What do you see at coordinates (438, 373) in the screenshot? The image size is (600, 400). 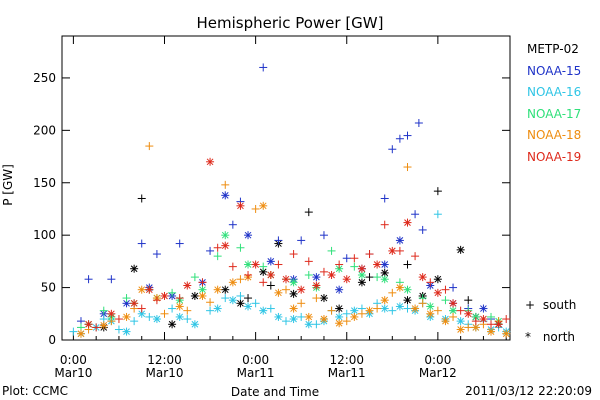 I see `x-tick-label-date: Mar12` at bounding box center [438, 373].